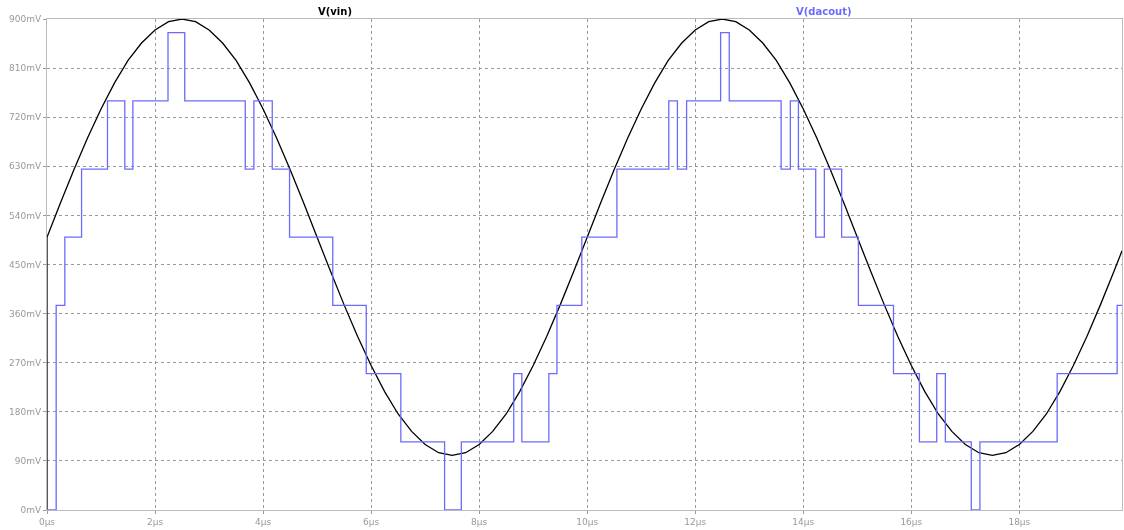 The image size is (1124, 530). Describe the element at coordinates (26, 117) in the screenshot. I see `y-tick-label: 720mV` at that location.